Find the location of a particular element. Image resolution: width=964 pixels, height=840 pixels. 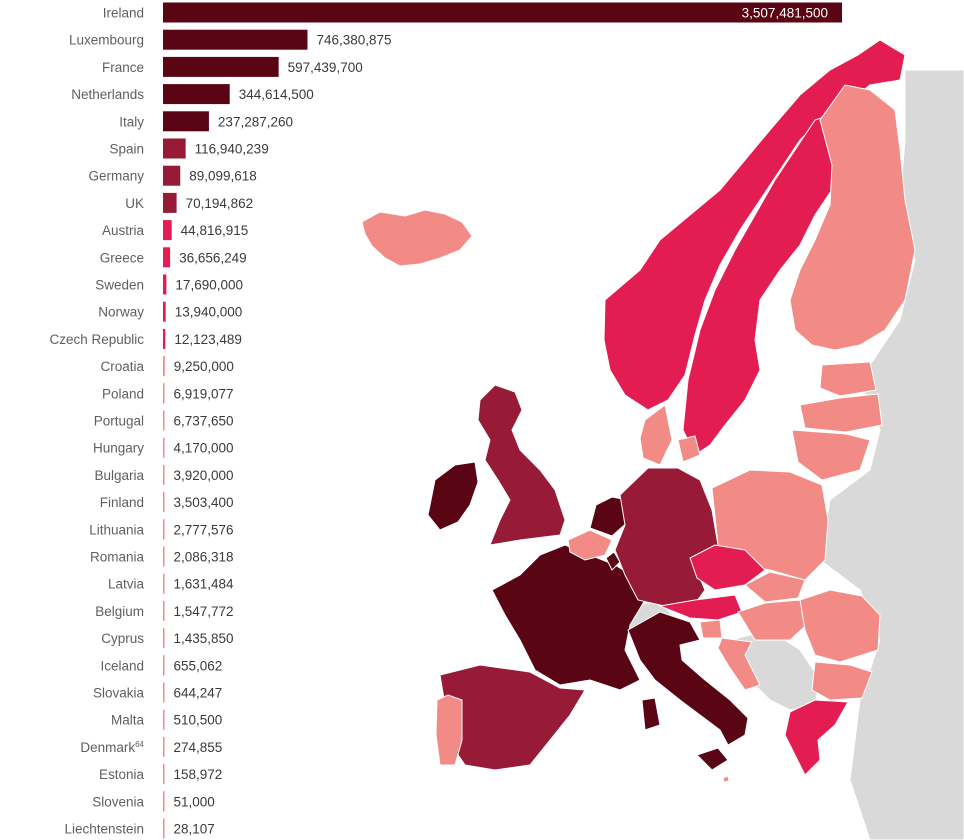

map-latvia is located at coordinates (841, 413).